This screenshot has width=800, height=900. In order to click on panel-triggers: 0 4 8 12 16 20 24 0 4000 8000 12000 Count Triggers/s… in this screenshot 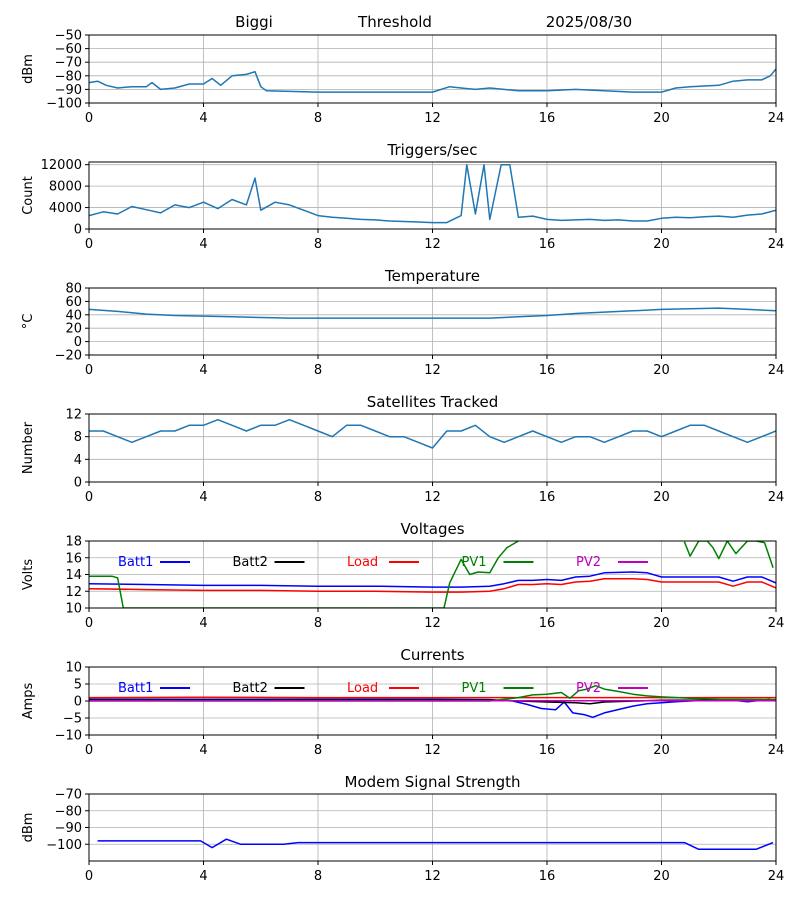, I will do `click(402, 196)`.